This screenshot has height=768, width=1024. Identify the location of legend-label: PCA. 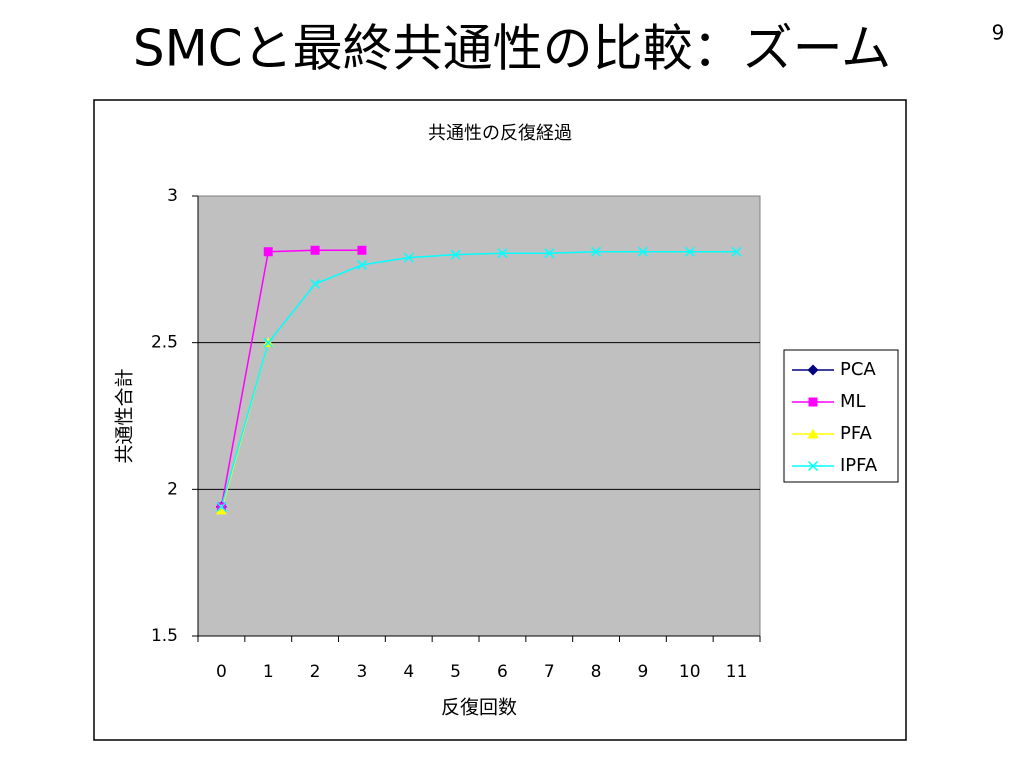
(858, 369).